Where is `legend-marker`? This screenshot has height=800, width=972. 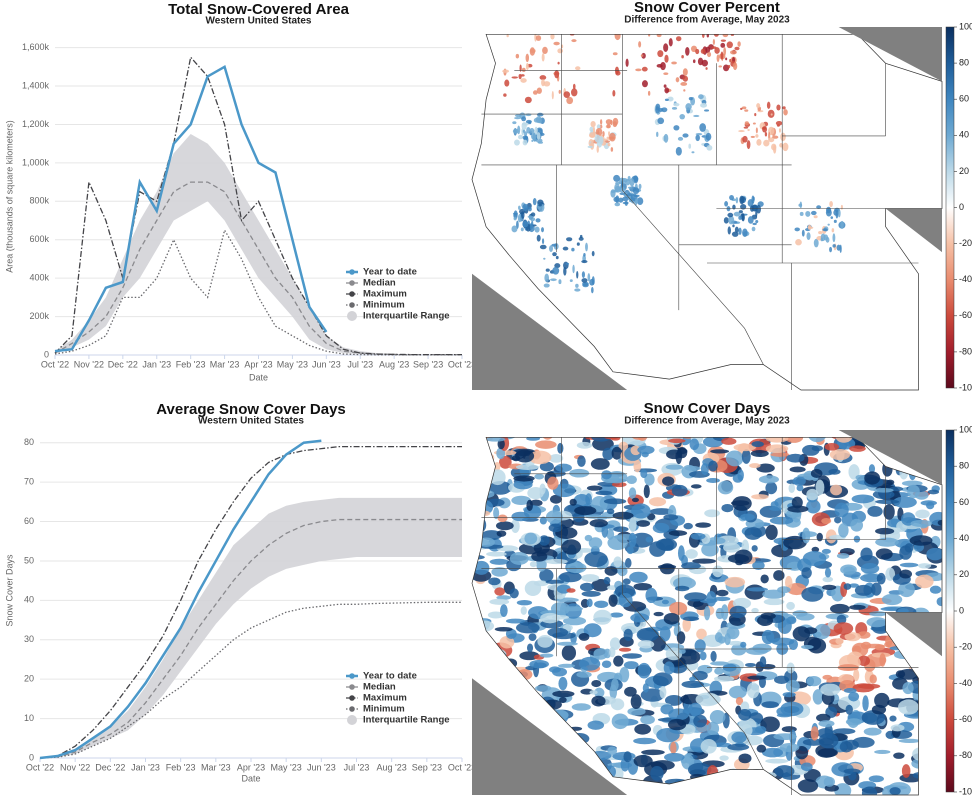
legend-marker is located at coordinates (352, 272).